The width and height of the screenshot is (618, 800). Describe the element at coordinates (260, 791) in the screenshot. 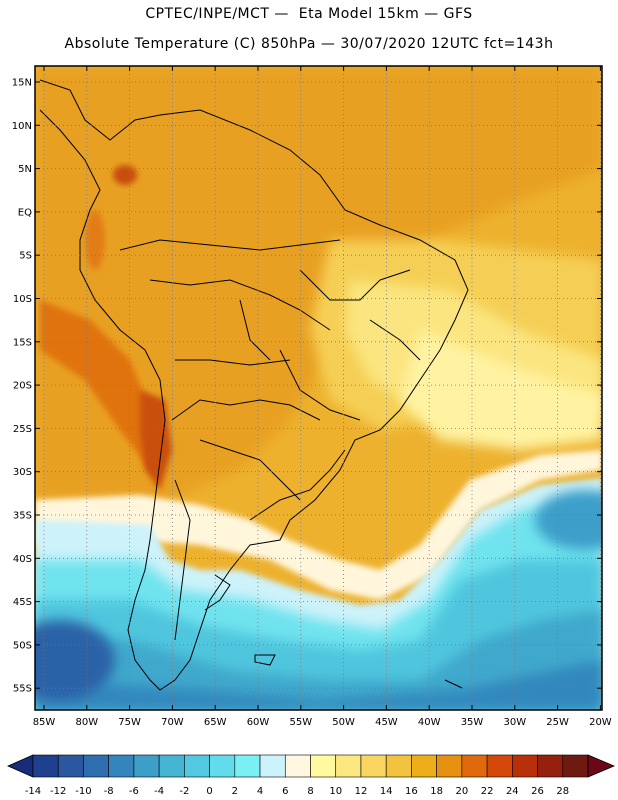

I see `colorbar-tick-label: 4` at that location.